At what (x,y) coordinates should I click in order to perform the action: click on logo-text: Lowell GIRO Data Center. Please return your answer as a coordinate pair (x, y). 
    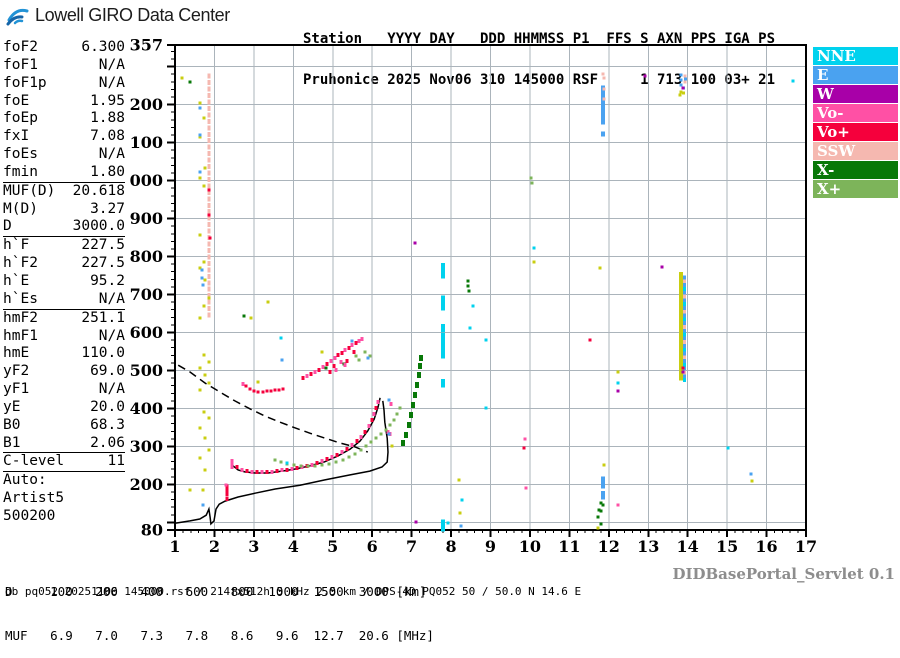
    Looking at the image, I should click on (132, 14).